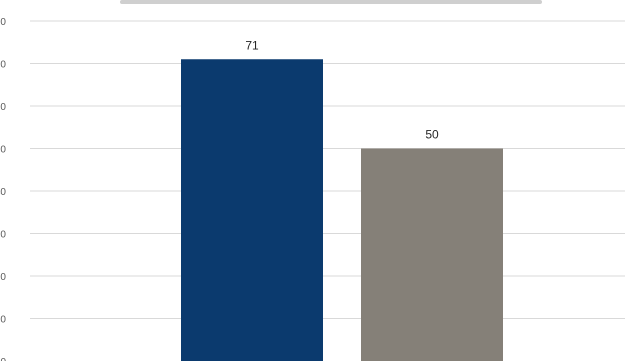 Image resolution: width=632 pixels, height=361 pixels. Describe the element at coordinates (3, 150) in the screenshot. I see `y-tick-label-50: 50` at that location.